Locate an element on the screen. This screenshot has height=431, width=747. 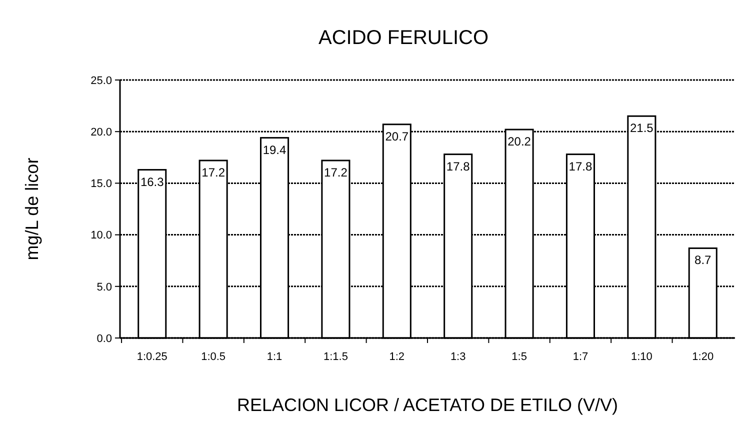
x-tick-label: 1:10 is located at coordinates (641, 357).